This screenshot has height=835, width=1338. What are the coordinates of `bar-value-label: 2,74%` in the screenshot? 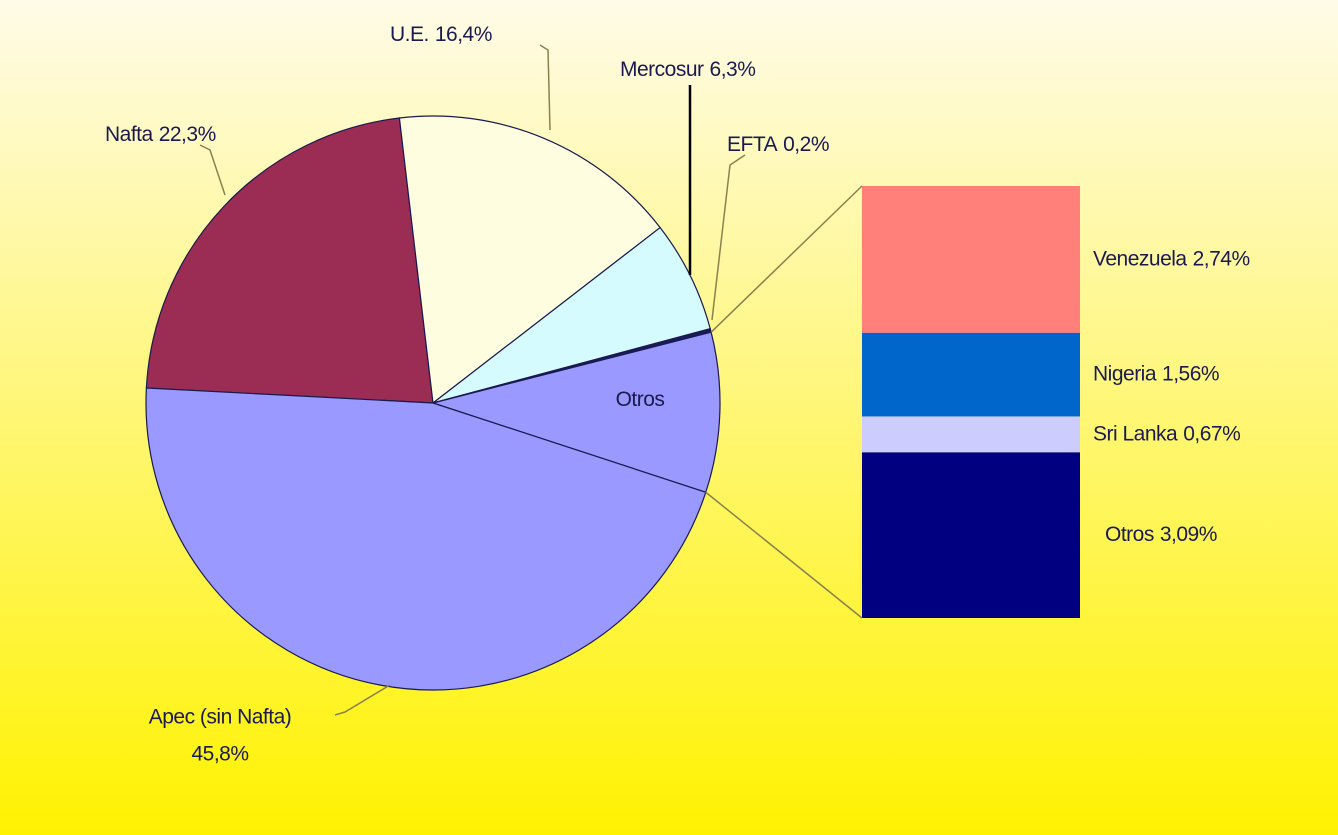 It's located at (1221, 258).